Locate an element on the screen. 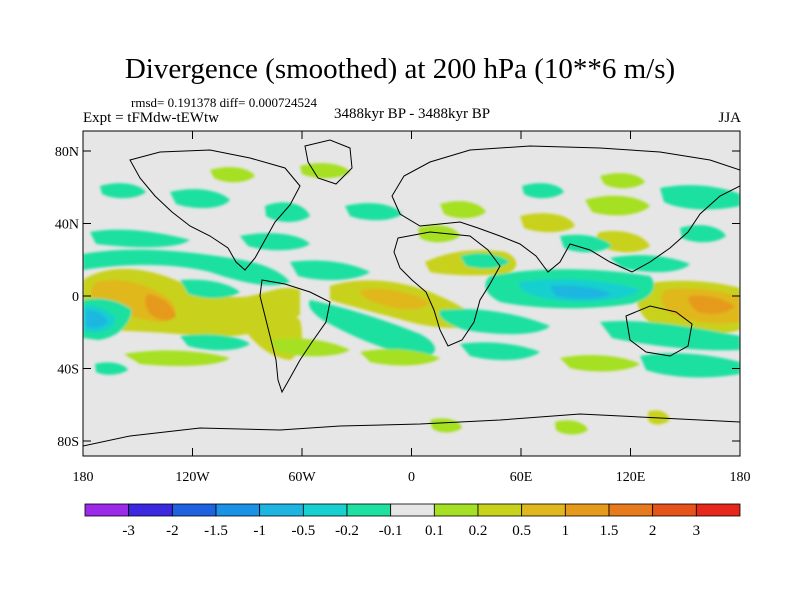 This screenshot has height=600, width=800. antarctica-outline is located at coordinates (411, 430).